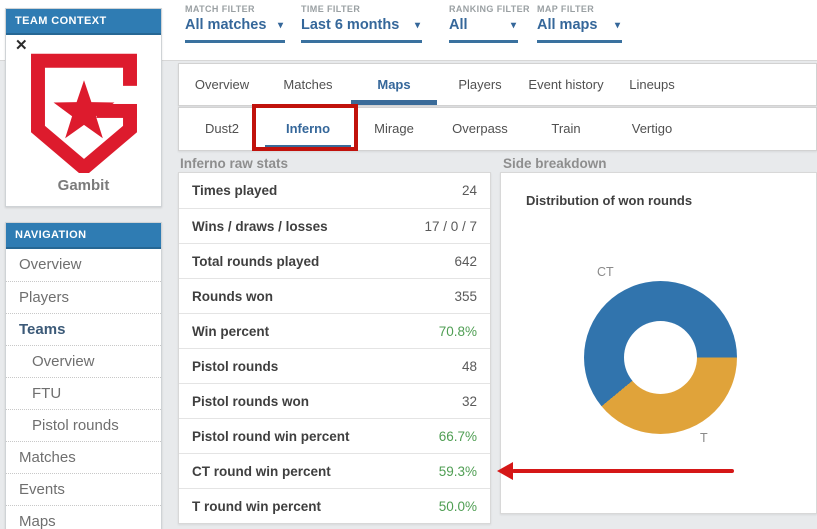 Image resolution: width=817 pixels, height=529 pixels. I want to click on map-filter-dropdown: MAP FILTER All maps ▾, so click(579, 23).